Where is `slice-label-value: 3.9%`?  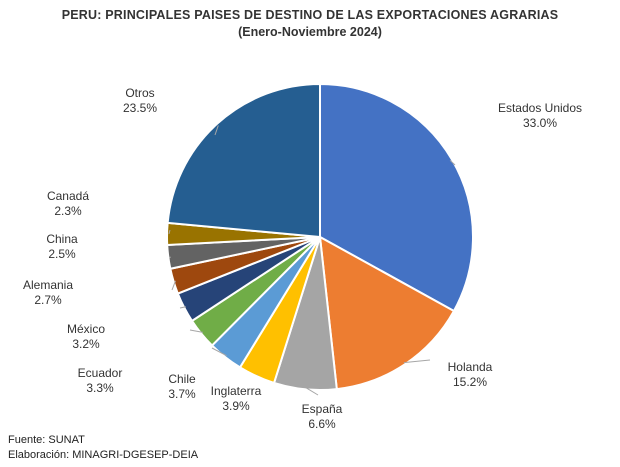 slice-label-value: 3.9% is located at coordinates (236, 406).